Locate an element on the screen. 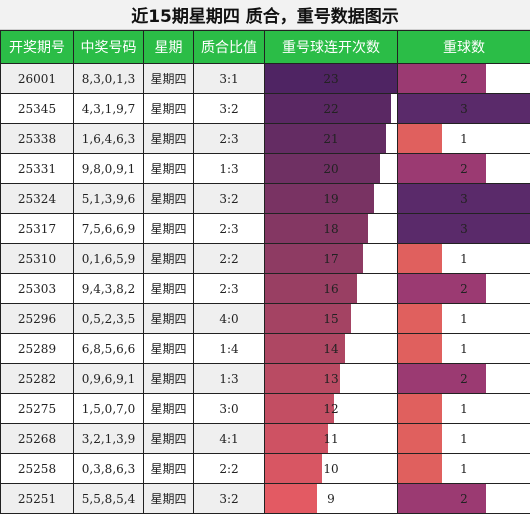 This screenshot has width=530, height=528. table-row: 25289 6,8,5,6,6 星期四 1:4 14 1 is located at coordinates (265, 348).